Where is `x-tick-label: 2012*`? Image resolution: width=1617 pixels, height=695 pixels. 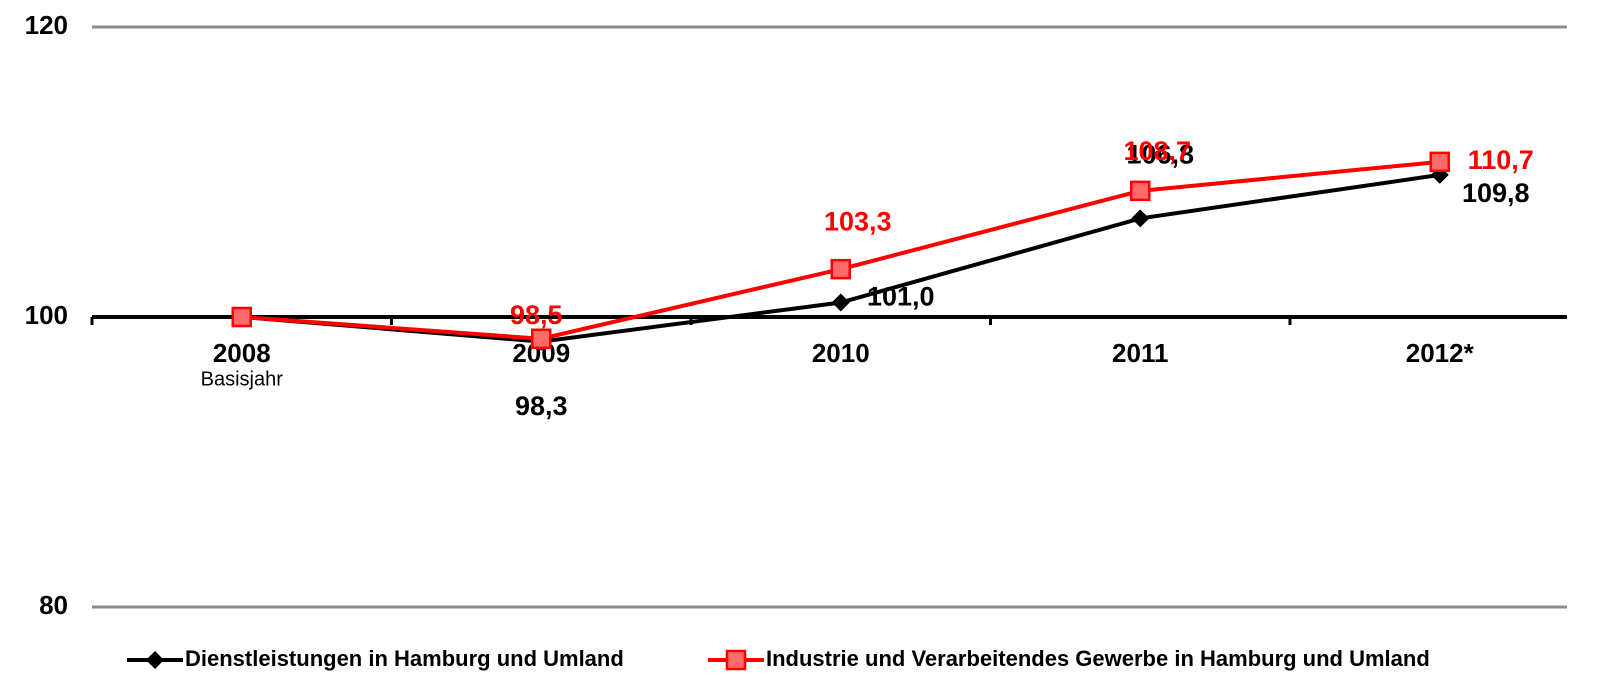
x-tick-label: 2012* is located at coordinates (1440, 353).